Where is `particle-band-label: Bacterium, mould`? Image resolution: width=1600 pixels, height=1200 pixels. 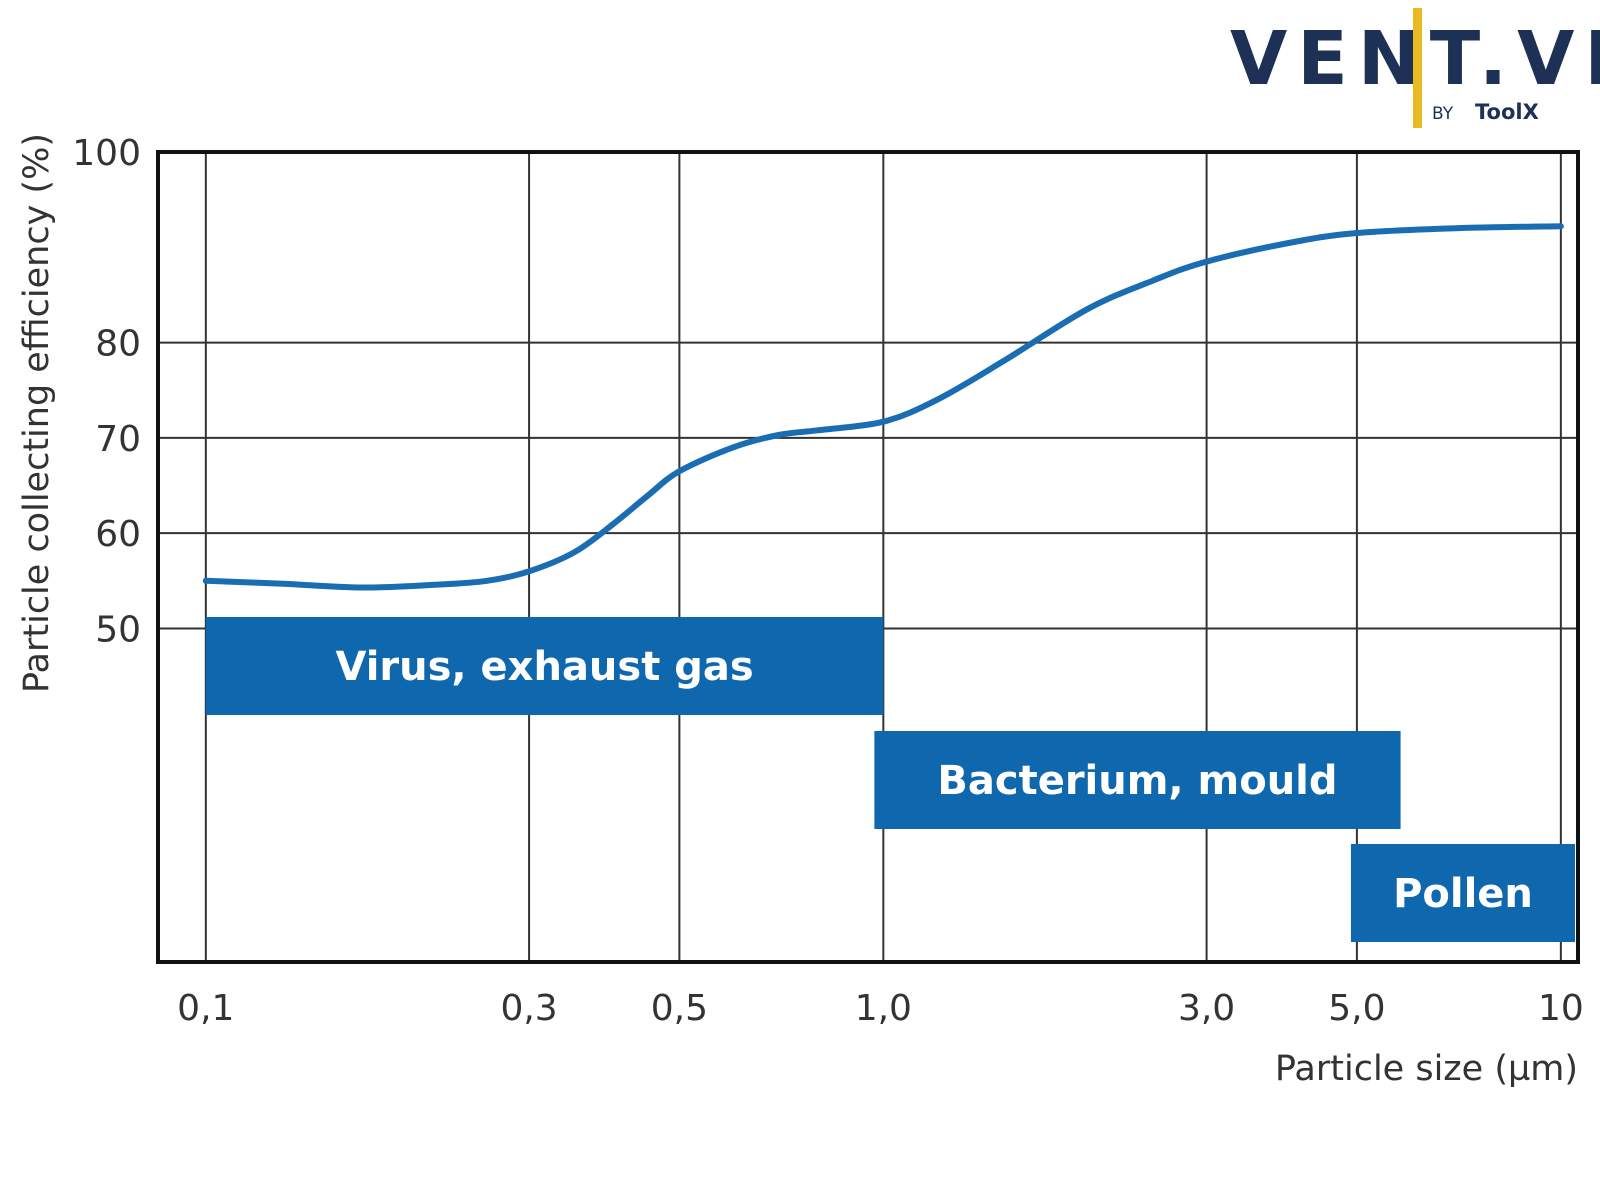 particle-band-label: Bacterium, mould is located at coordinates (1137, 781).